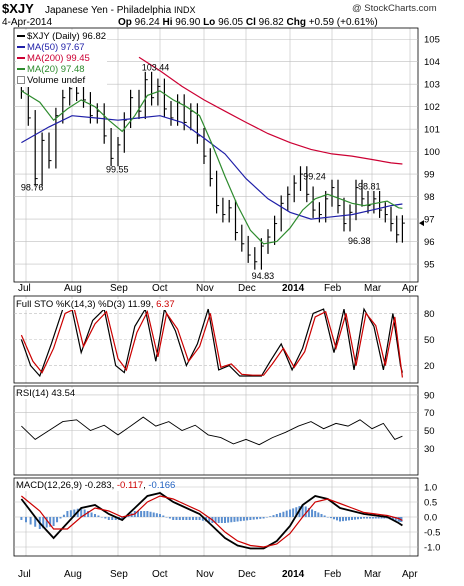 This screenshot has height=586, width=464. I want to click on y-tick-label: 99, so click(429, 175).